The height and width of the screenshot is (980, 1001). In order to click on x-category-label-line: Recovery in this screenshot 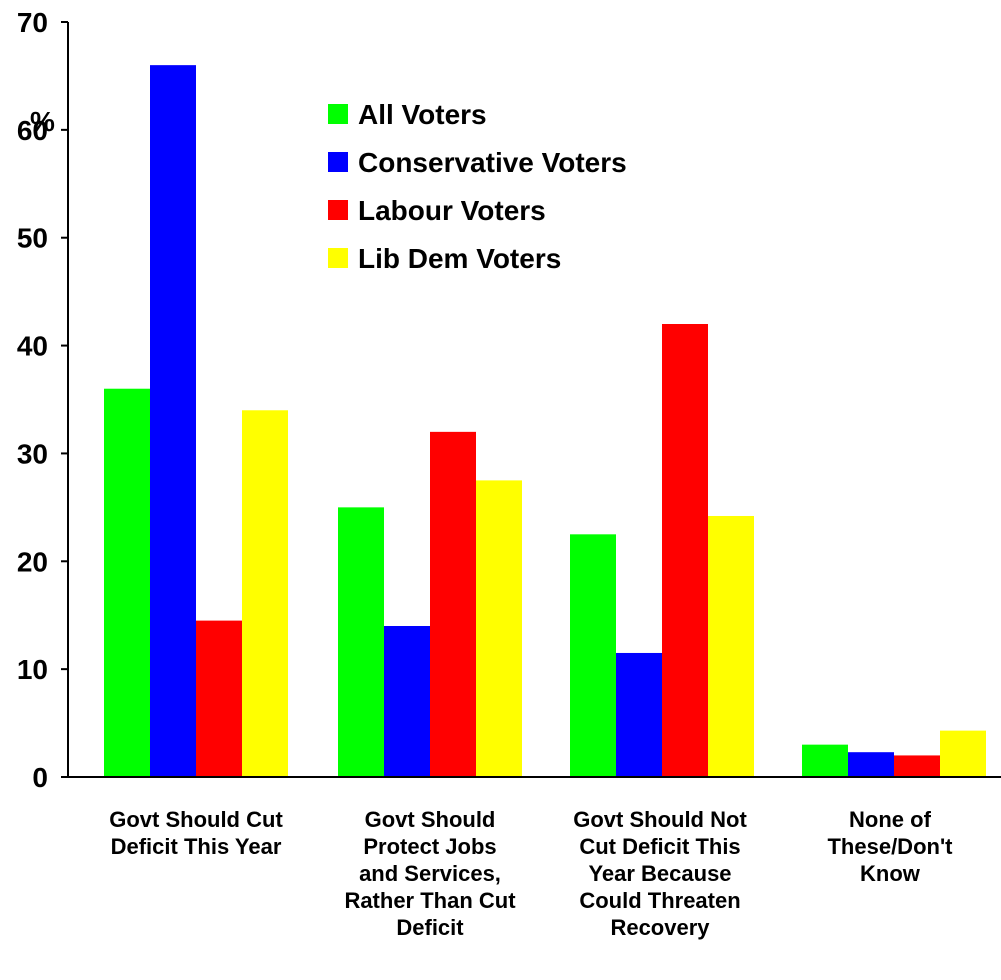, I will do `click(660, 927)`.